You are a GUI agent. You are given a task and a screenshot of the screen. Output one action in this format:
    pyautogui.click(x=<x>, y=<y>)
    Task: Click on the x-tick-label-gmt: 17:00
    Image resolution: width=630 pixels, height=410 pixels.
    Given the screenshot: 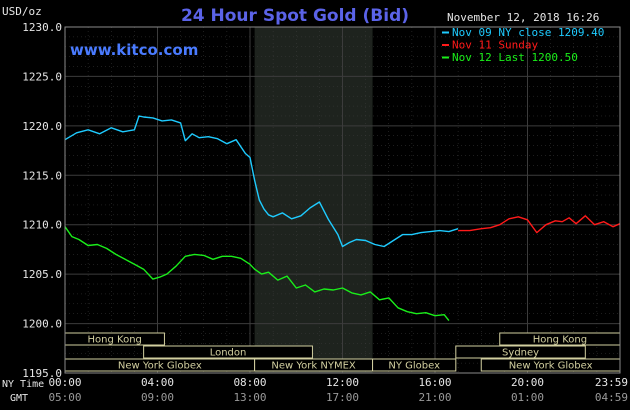 What is the action you would take?
    pyautogui.click(x=342, y=397)
    